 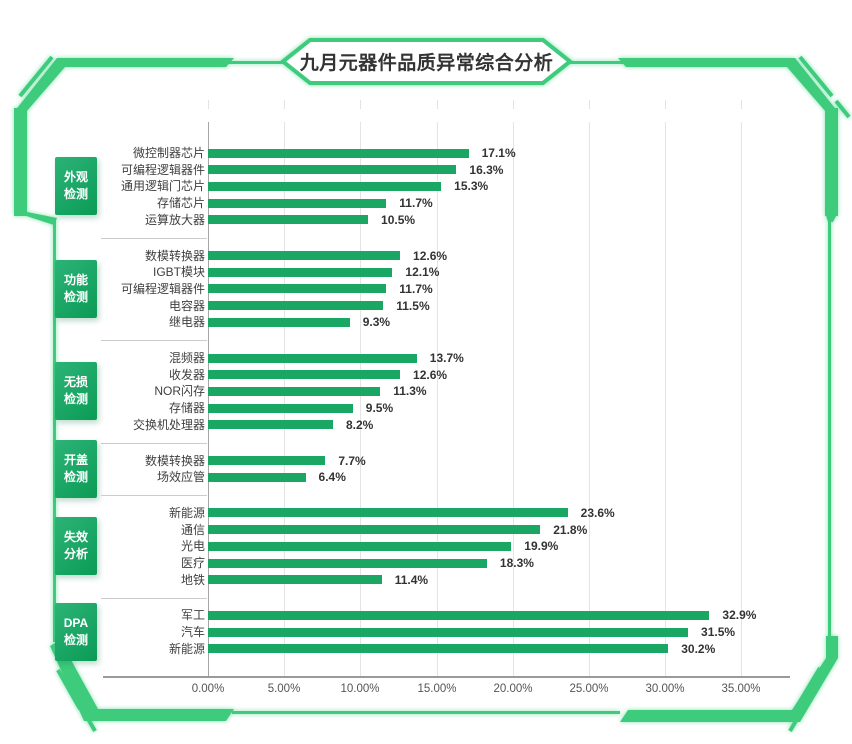 I want to click on bar-label: 继电器, so click(x=186, y=322).